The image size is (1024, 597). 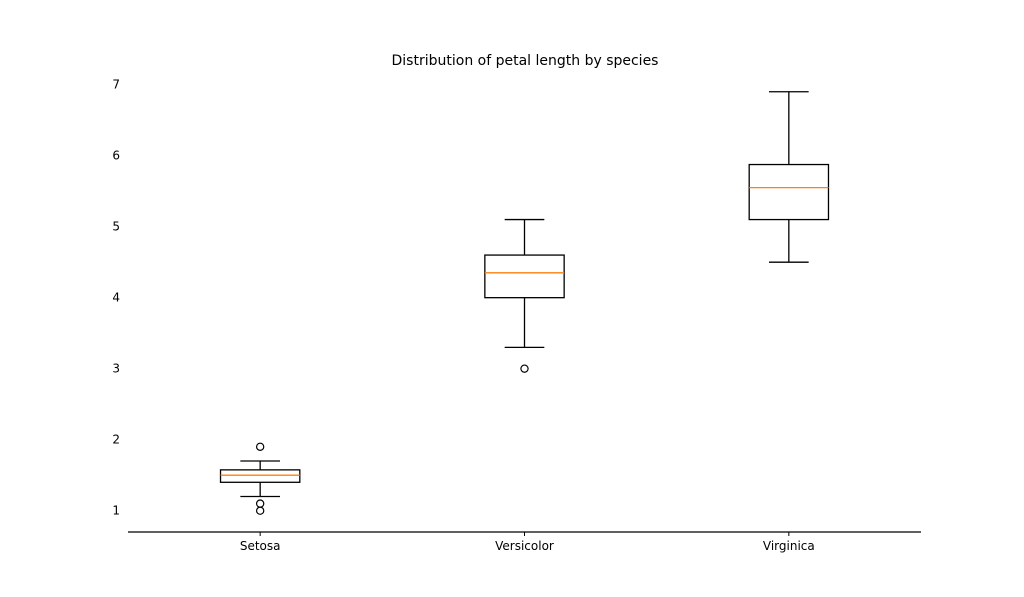 I want to click on y-tick-label: 4, so click(x=116, y=298).